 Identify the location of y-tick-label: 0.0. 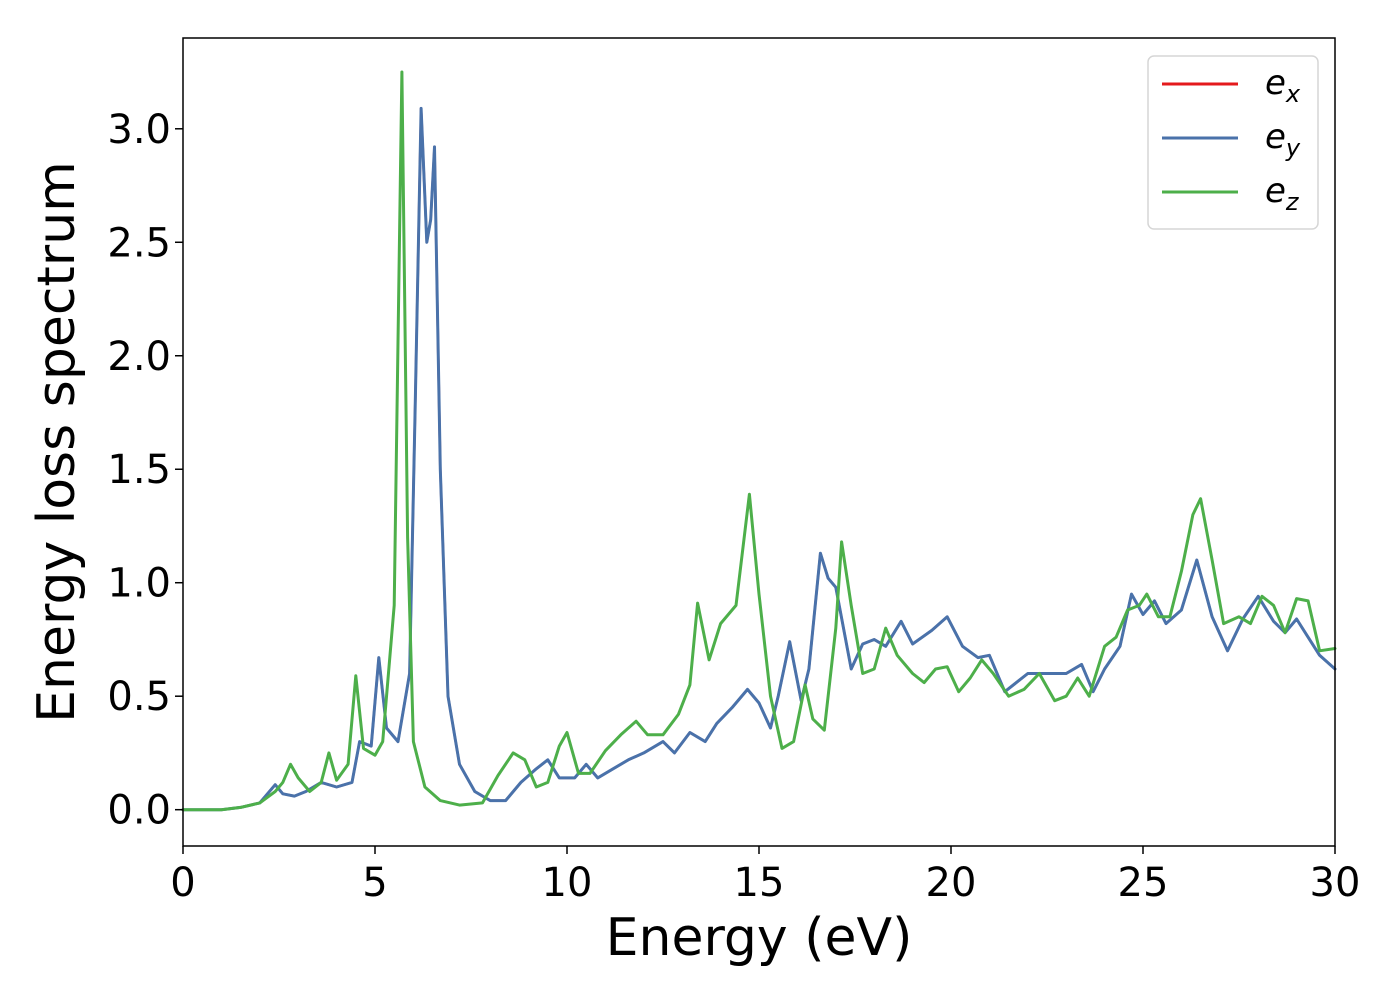
(139, 811).